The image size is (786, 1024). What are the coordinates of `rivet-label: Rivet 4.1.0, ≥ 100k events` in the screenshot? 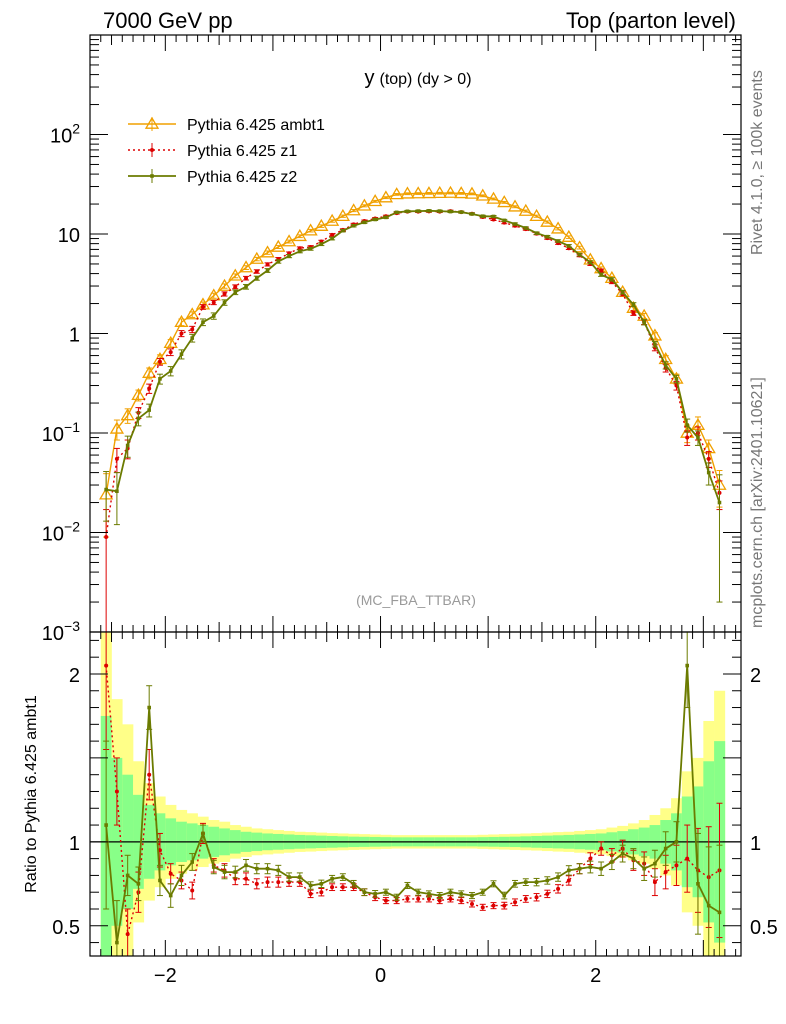 It's located at (757, 162).